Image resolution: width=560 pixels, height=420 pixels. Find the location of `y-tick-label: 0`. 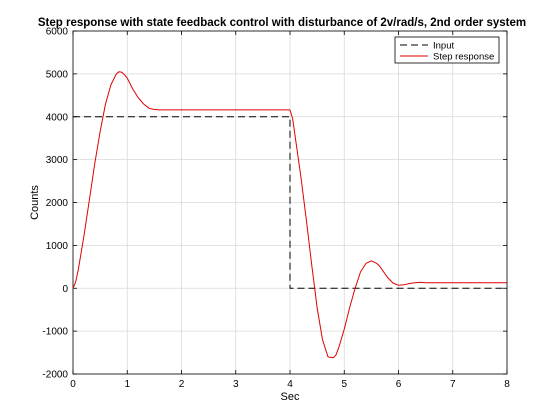

y-tick-label: 0 is located at coordinates (65, 289).